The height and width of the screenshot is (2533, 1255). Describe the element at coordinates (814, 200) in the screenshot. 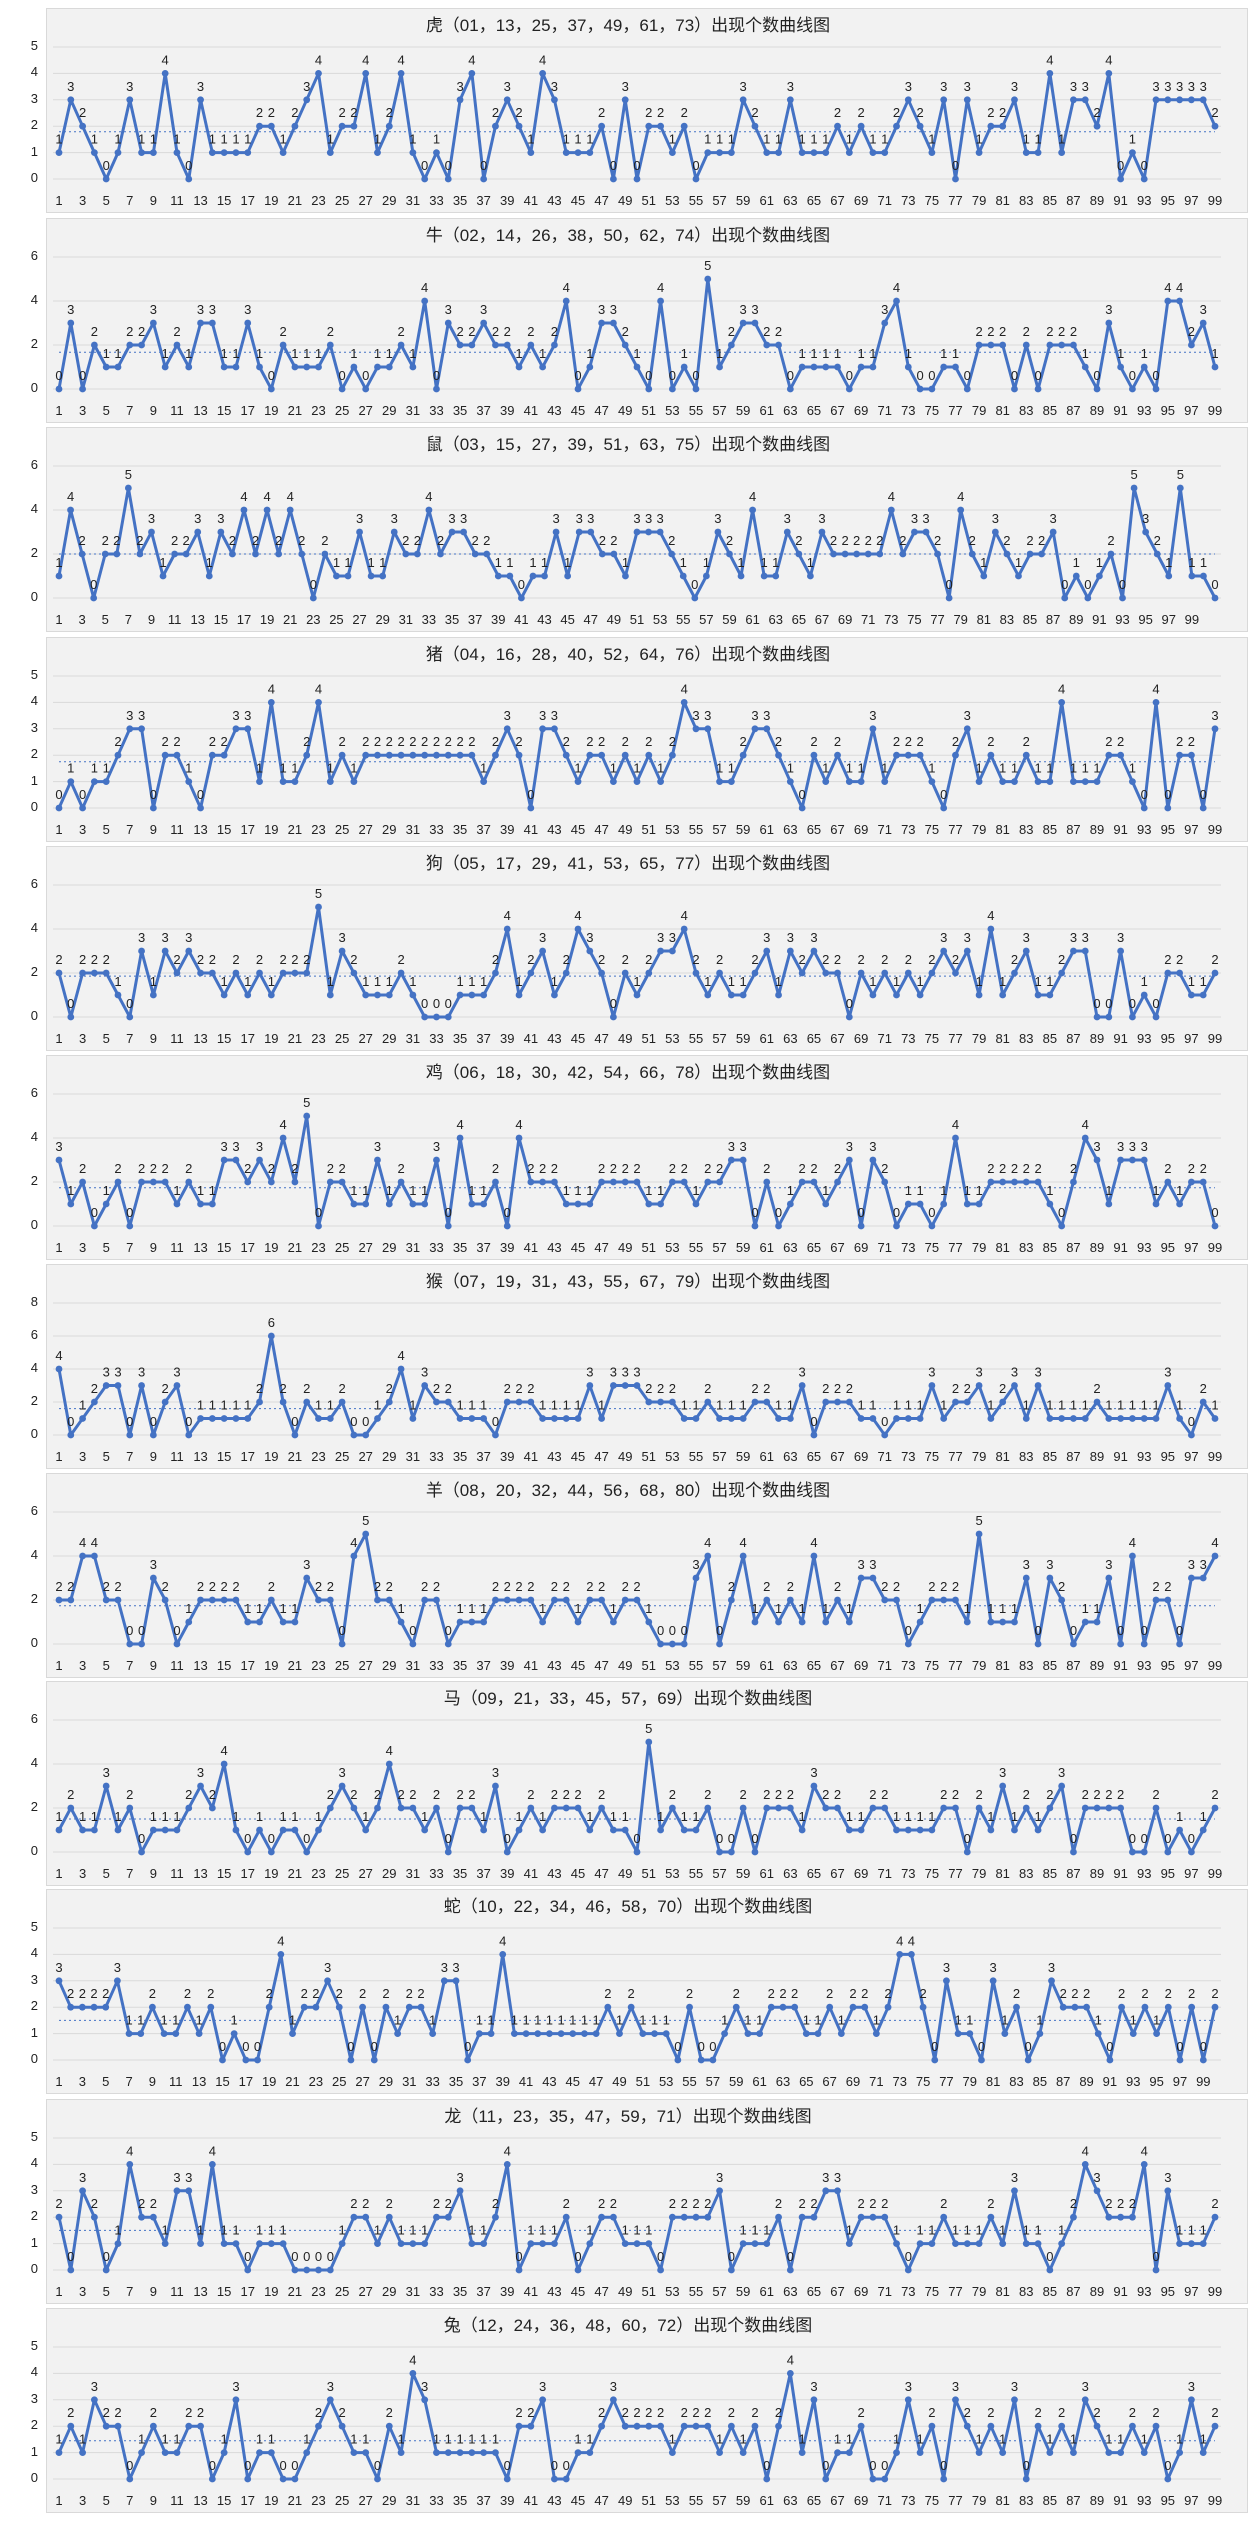

I see `x-tick-label: 65` at that location.